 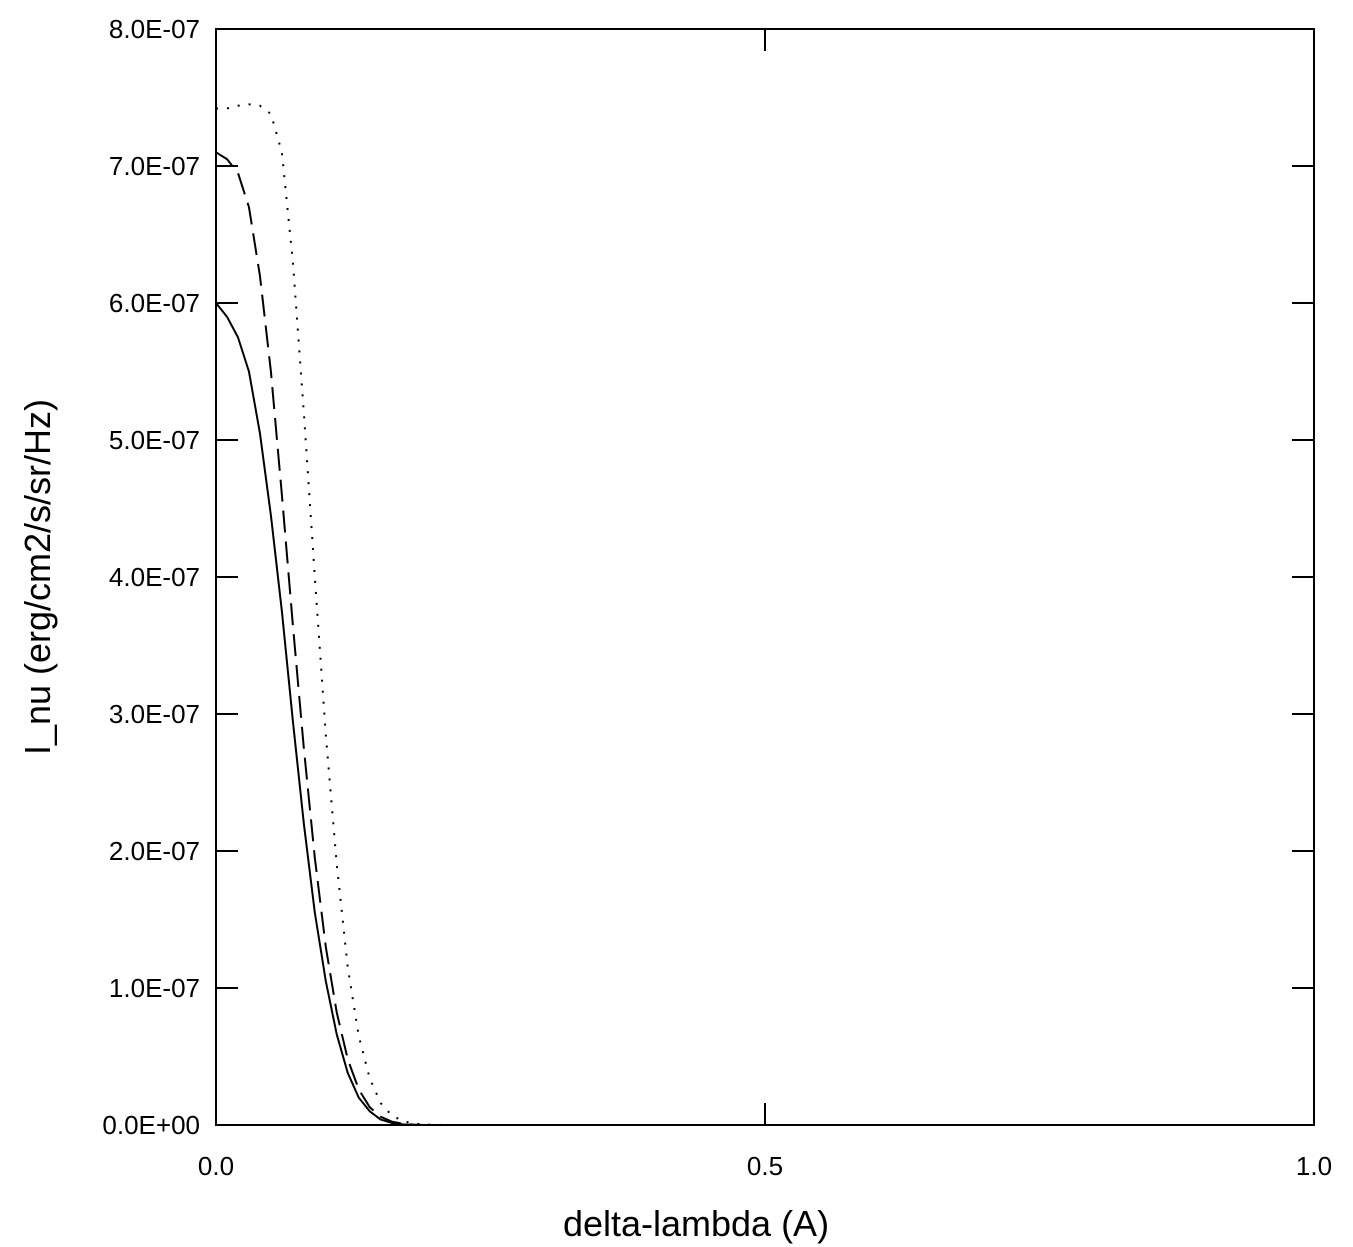 What do you see at coordinates (154, 303) in the screenshot?
I see `y-tick-label: 6.0E-07` at bounding box center [154, 303].